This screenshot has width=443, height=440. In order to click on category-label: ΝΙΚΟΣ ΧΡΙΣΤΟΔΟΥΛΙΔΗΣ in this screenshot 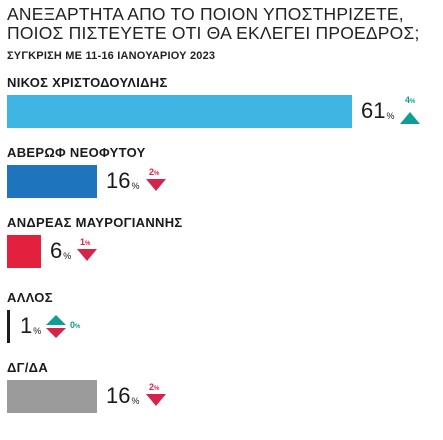, I will do `click(87, 82)`.